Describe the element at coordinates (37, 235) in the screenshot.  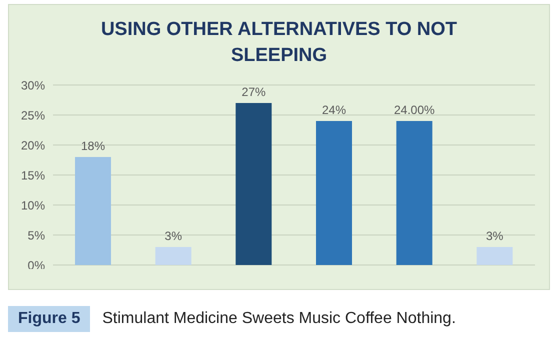
I see `y-tick-label: 5%` at that location.